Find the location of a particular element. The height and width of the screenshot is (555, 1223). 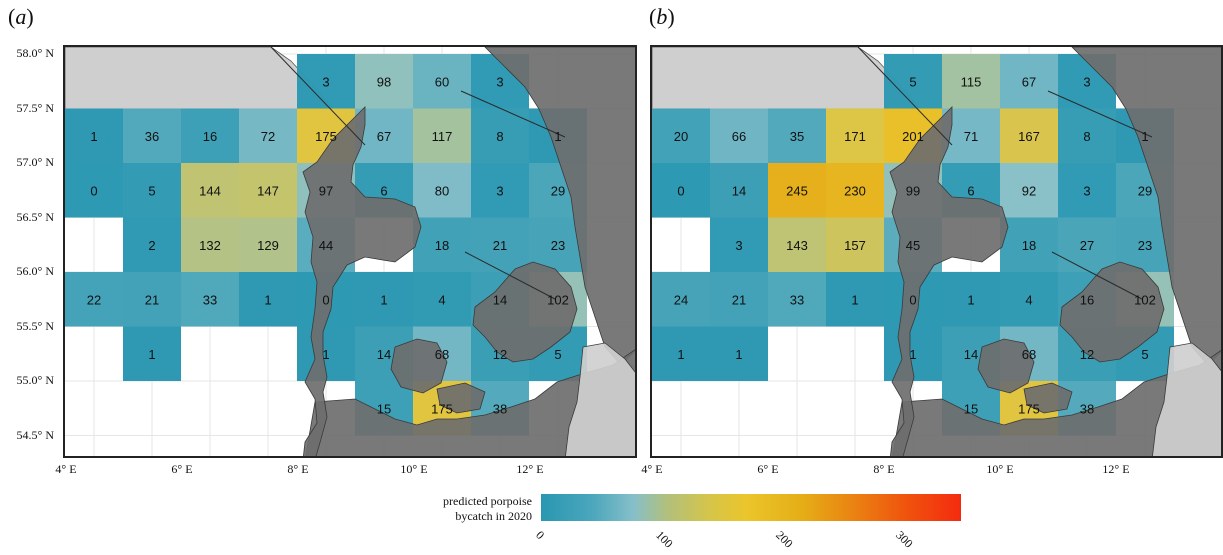

cell-value-label: 147 is located at coordinates (268, 190).